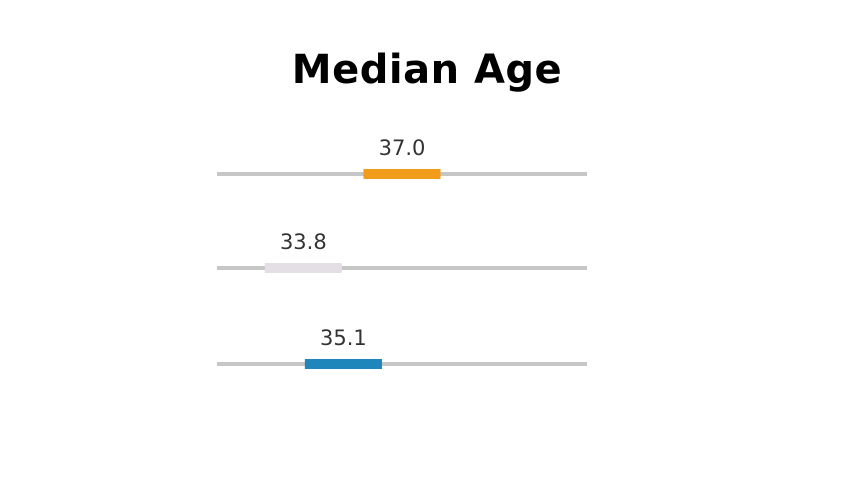  What do you see at coordinates (427, 70) in the screenshot?
I see `chart-title: Median Age` at bounding box center [427, 70].